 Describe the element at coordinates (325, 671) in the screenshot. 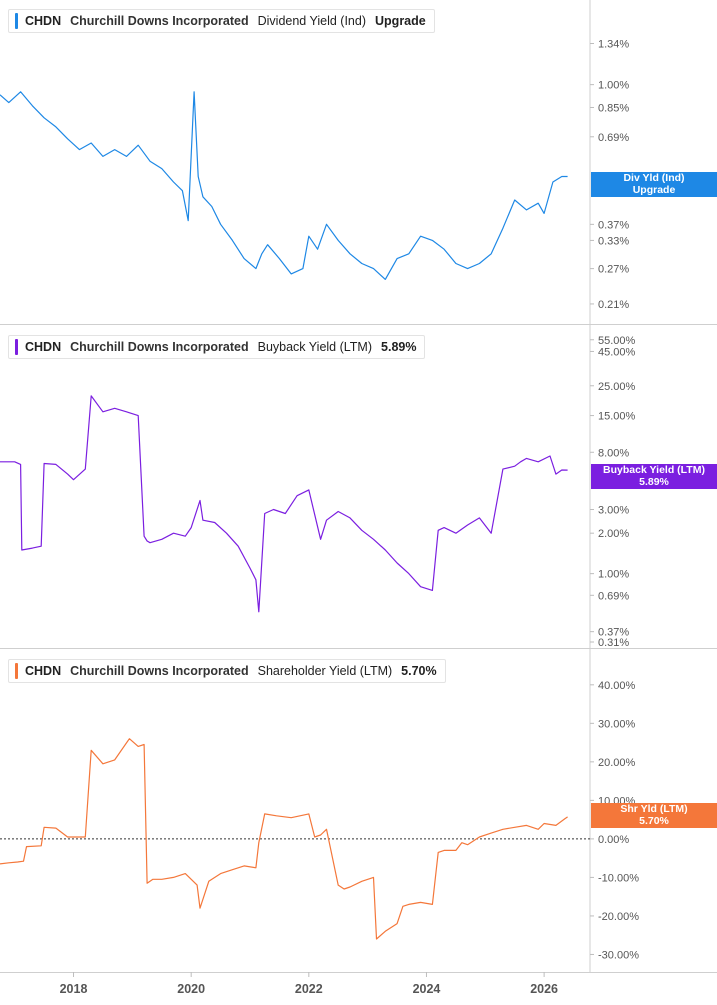

I see `legend-metric: Shareholder Yield (LTM)` at that location.